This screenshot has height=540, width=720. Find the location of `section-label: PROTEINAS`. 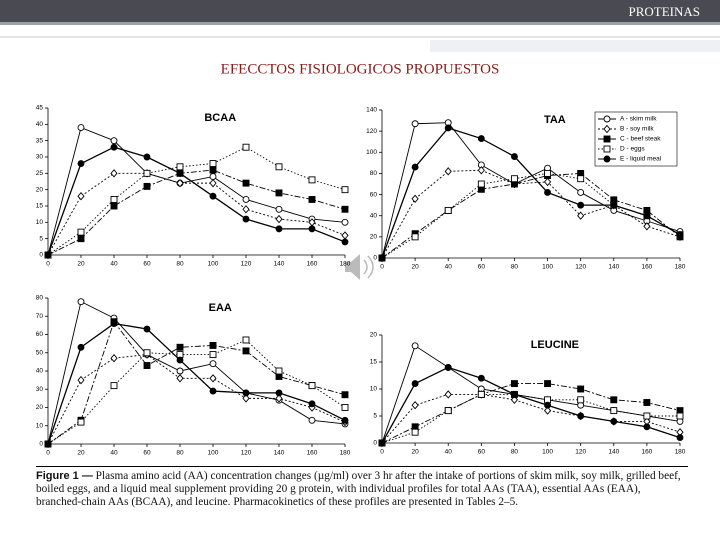

section-label: PROTEINAS is located at coordinates (664, 11).